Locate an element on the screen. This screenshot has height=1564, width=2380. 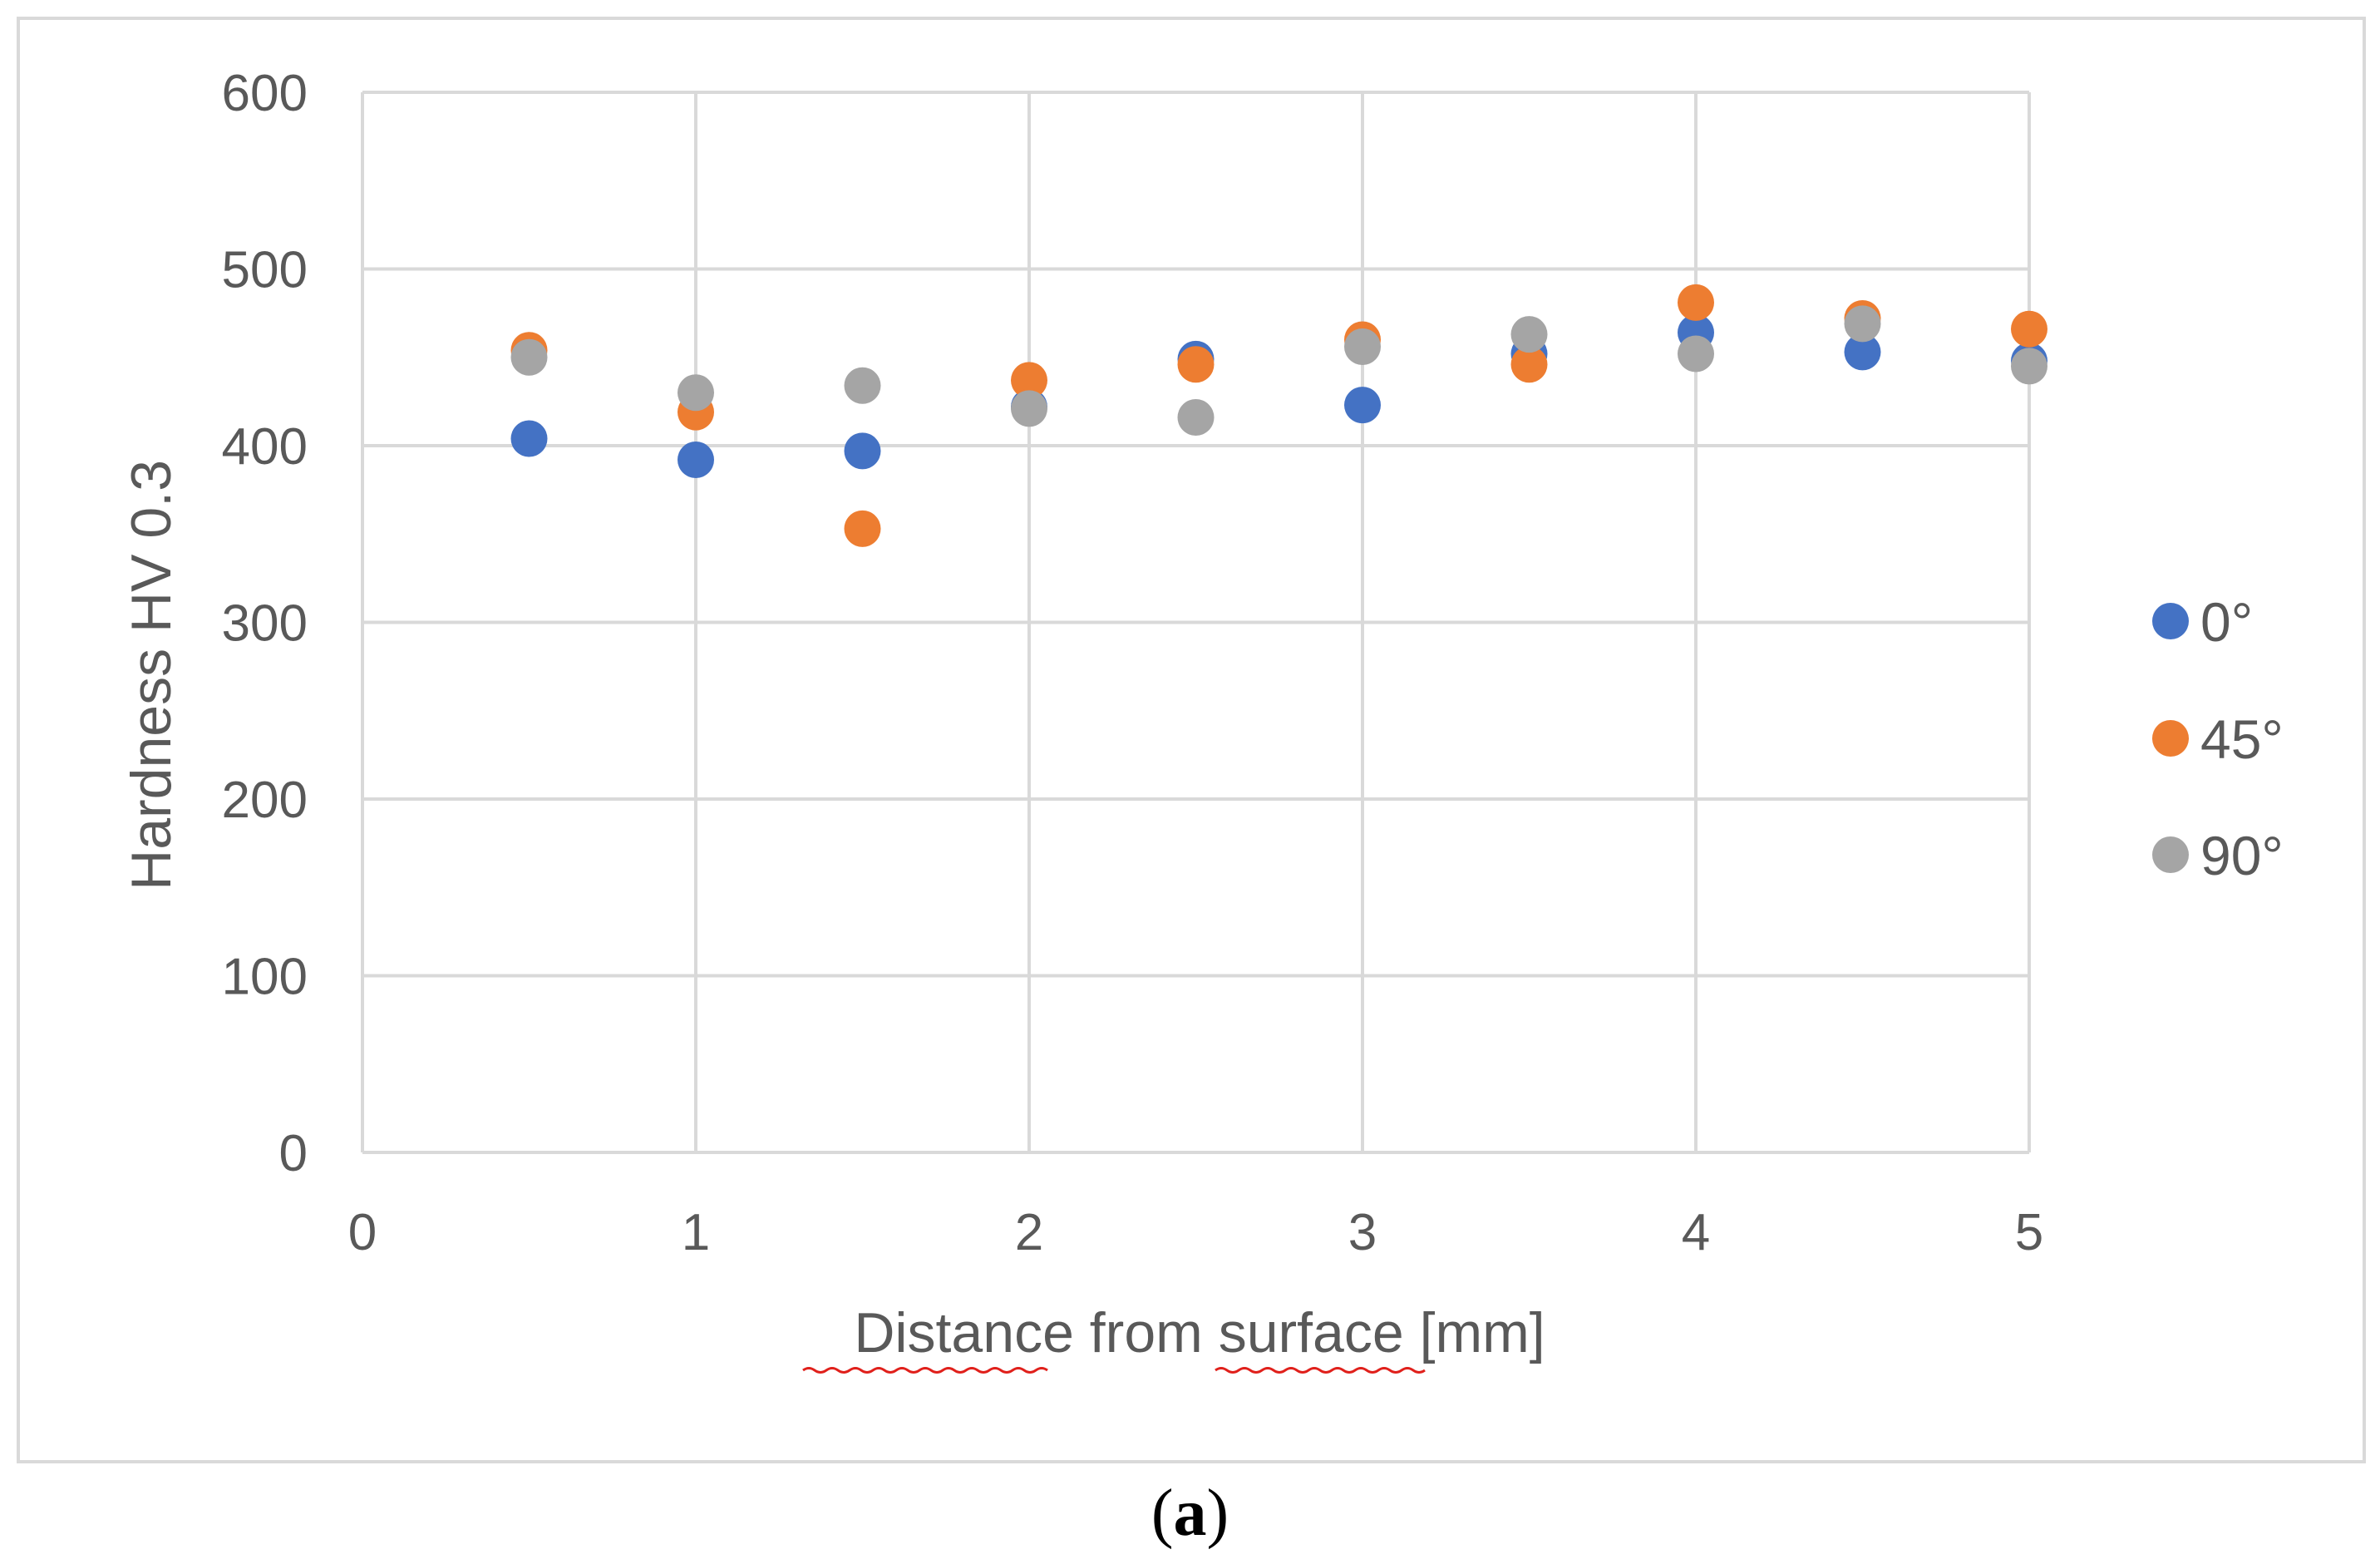
legend-label-2: 90° is located at coordinates (2242, 855).